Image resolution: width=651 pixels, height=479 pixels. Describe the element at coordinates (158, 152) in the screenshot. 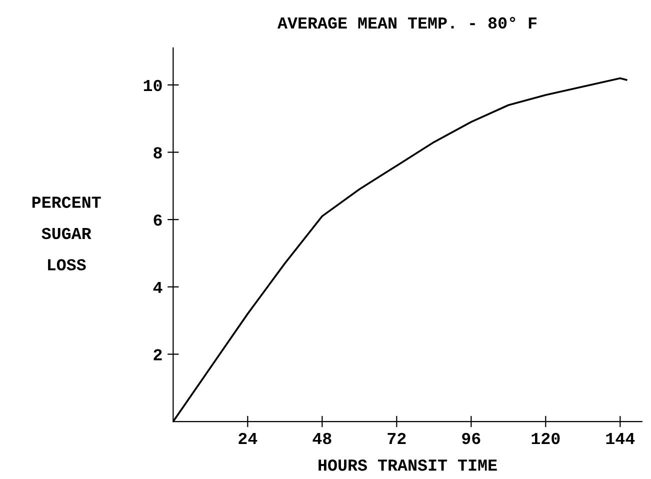

I see `y-tick-label: 8` at that location.